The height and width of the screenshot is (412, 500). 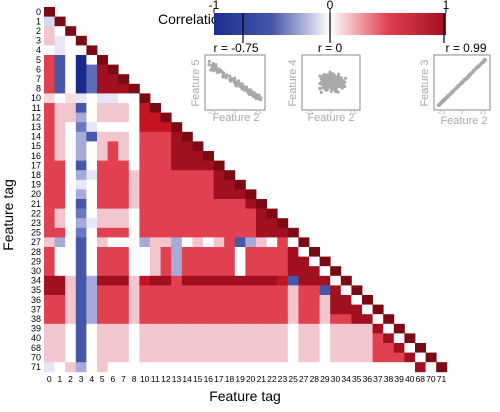 What do you see at coordinates (465, 48) in the screenshot?
I see `r-label-pos: r = 0.99` at bounding box center [465, 48].